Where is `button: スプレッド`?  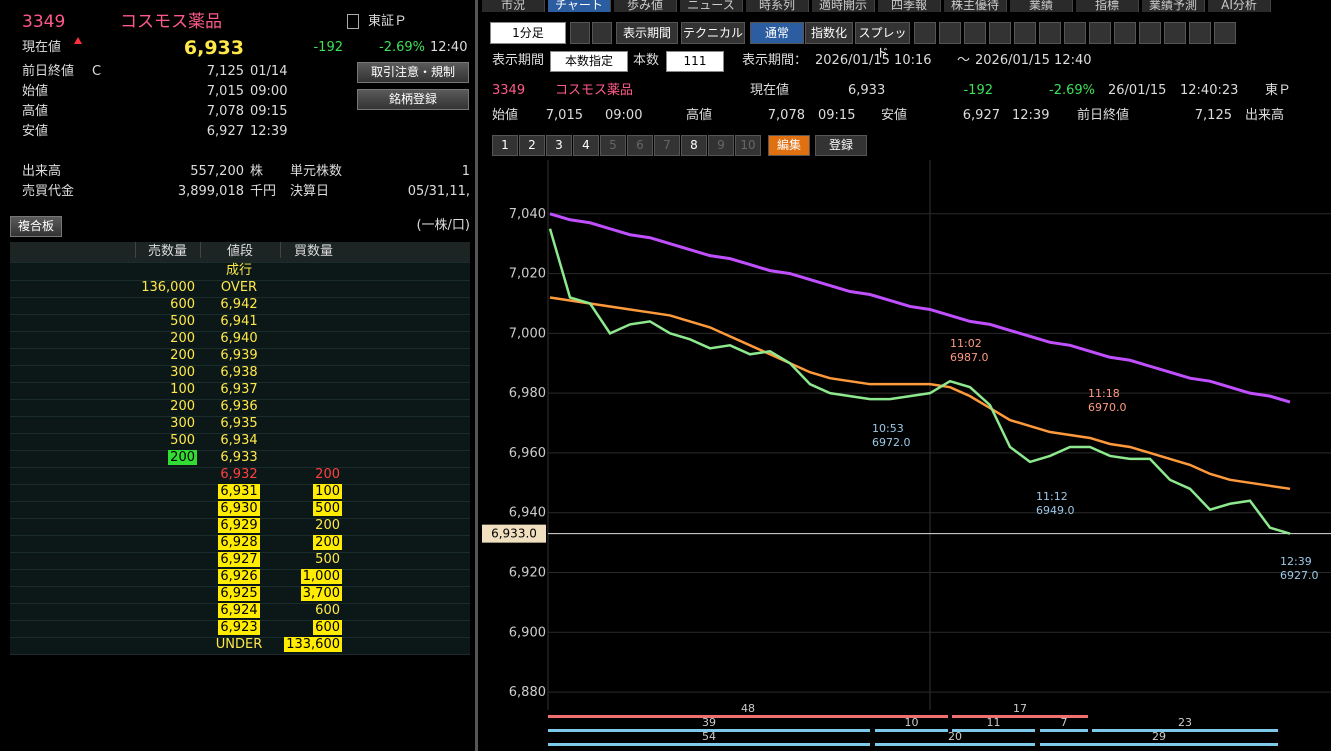
button: スプレッド is located at coordinates (882, 41).